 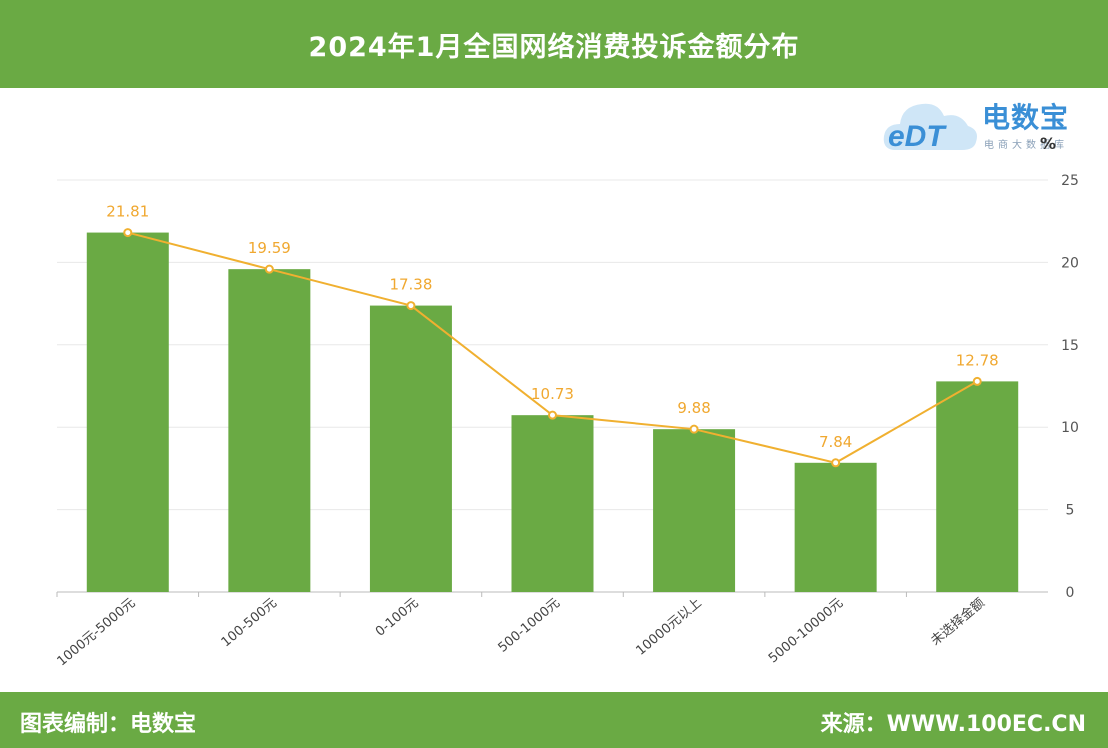 What do you see at coordinates (806, 631) in the screenshot?
I see `x-category-label: 5000-10000元` at bounding box center [806, 631].